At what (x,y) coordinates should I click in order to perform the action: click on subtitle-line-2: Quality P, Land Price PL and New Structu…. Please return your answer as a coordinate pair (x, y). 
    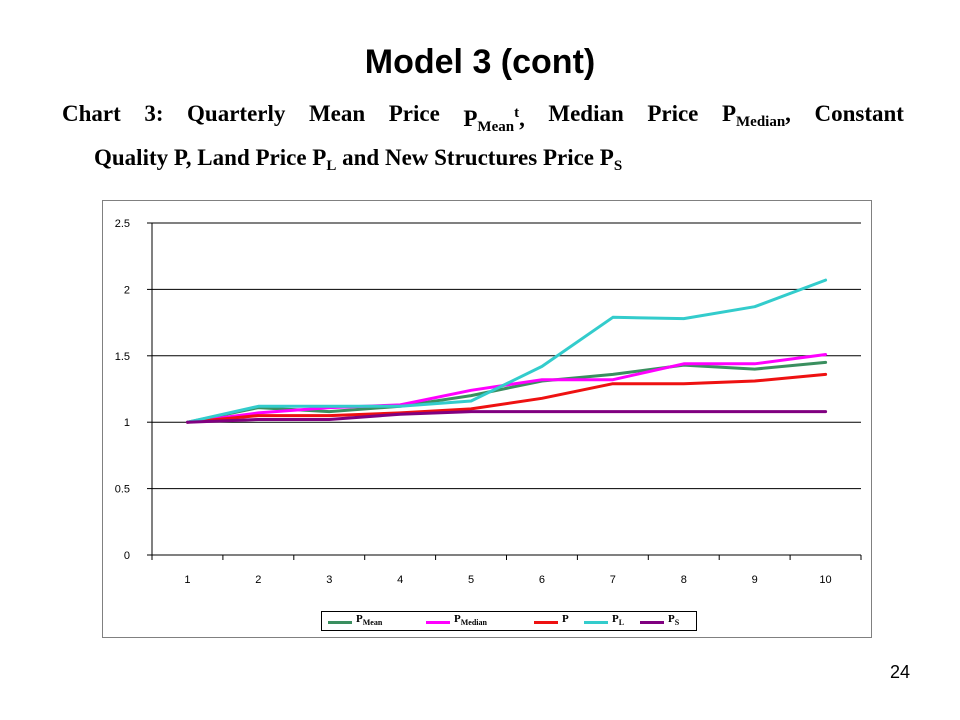
    Looking at the image, I should click on (483, 162).